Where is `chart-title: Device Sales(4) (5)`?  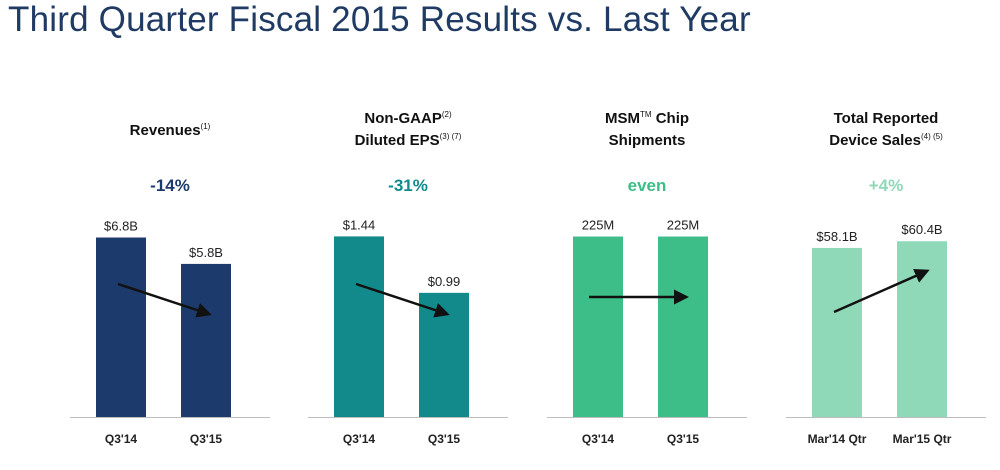
chart-title: Device Sales(4) (5) is located at coordinates (886, 140).